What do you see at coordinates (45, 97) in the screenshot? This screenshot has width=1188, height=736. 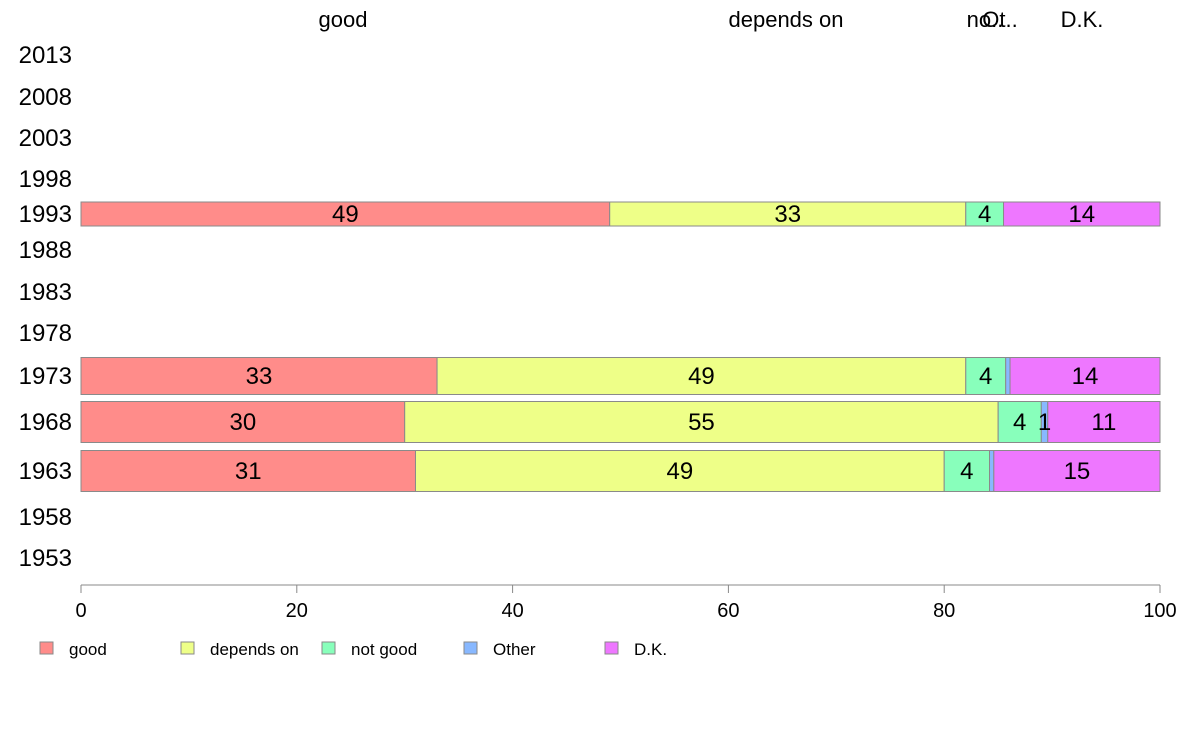 I see `y-tick-label: 2008` at bounding box center [45, 97].